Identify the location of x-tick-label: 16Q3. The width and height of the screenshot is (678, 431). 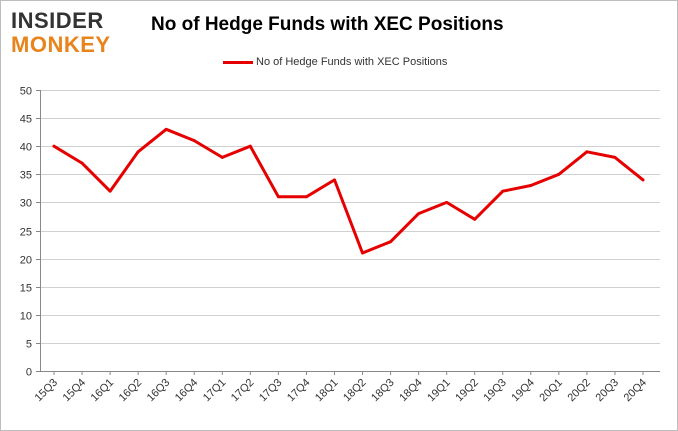
(159, 391).